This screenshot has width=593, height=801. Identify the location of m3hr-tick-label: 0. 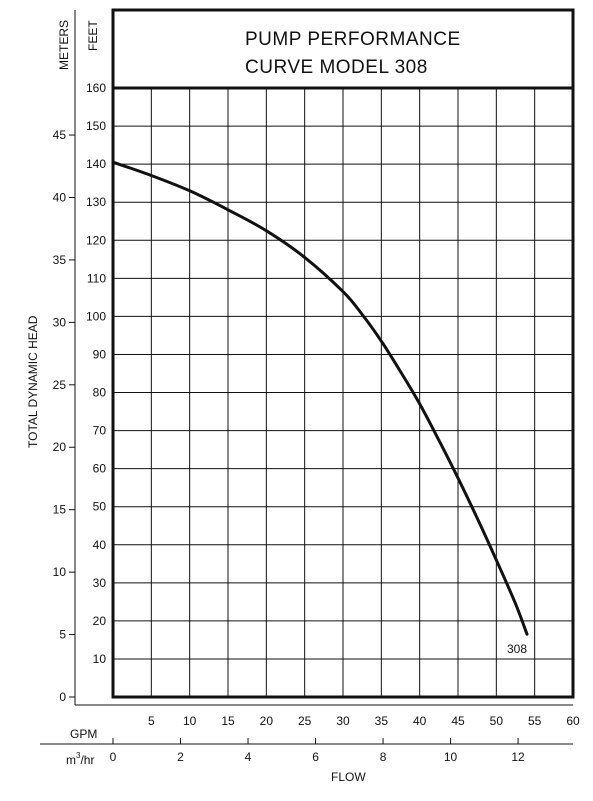
(113, 757).